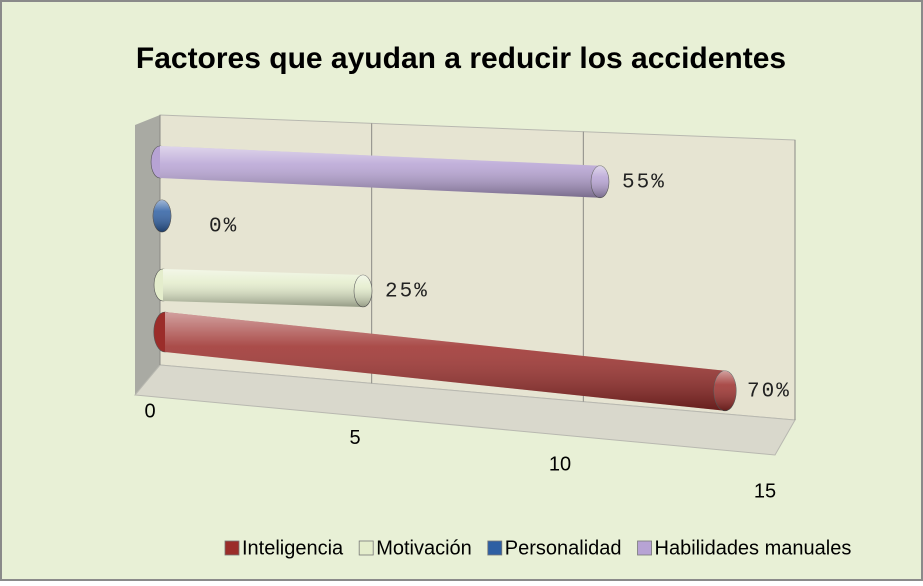 The height and width of the screenshot is (586, 923). What do you see at coordinates (149, 411) in the screenshot?
I see `x-tick-label: 0` at bounding box center [149, 411].